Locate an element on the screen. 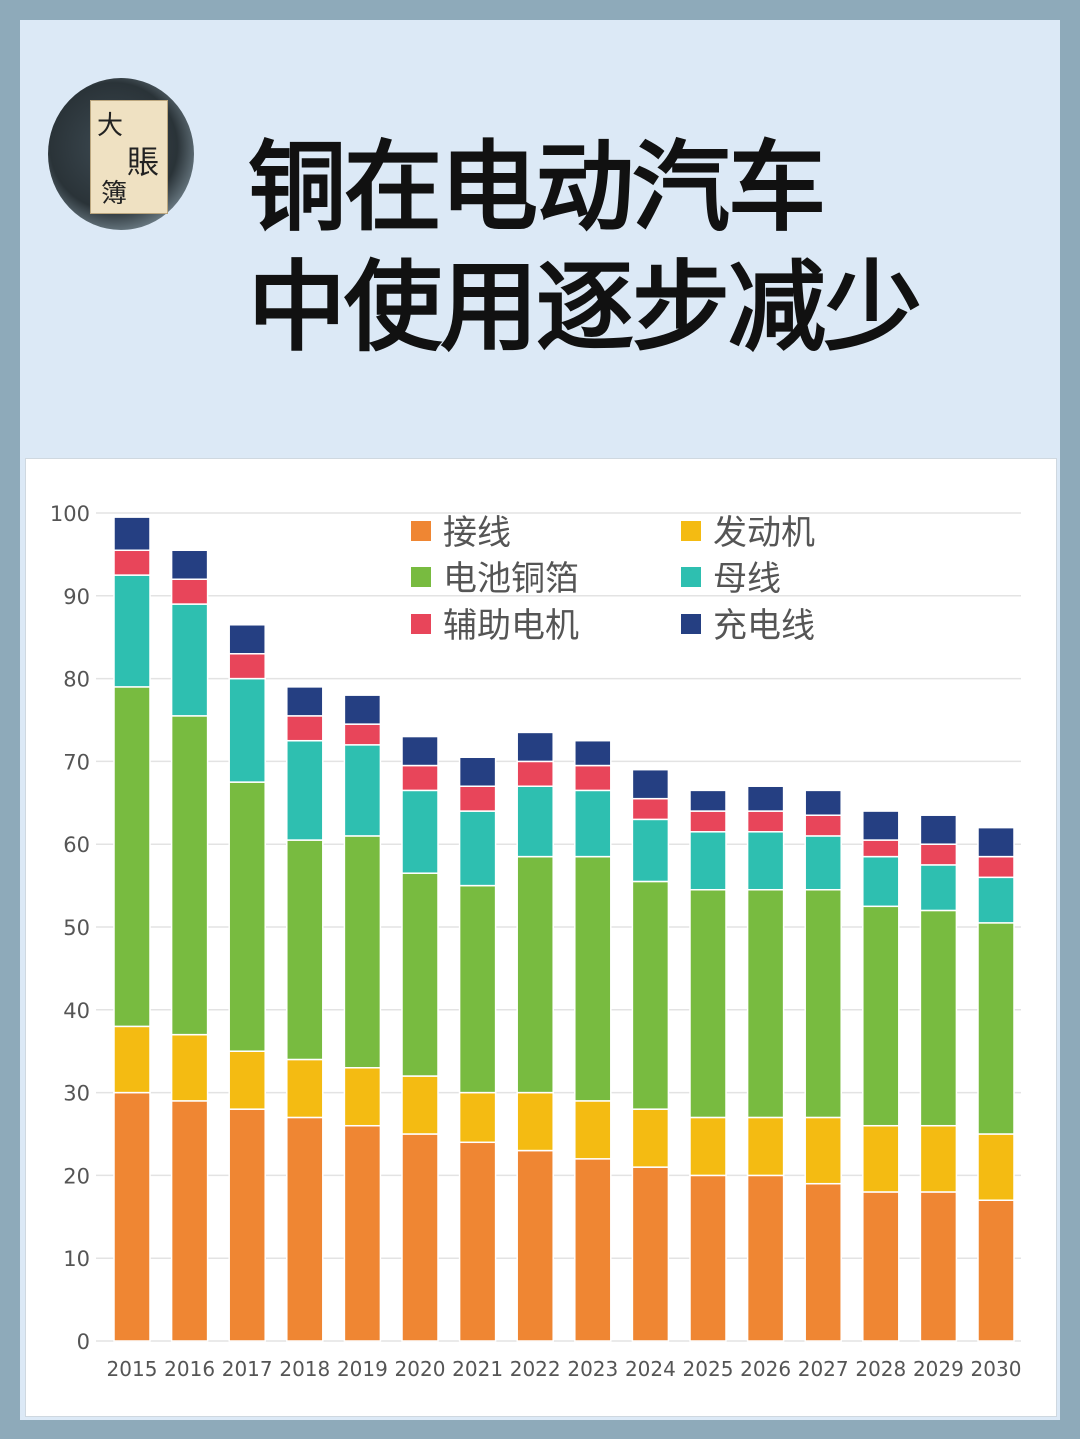 This screenshot has height=1439, width=1080. legend-label: 发动机 is located at coordinates (764, 533).